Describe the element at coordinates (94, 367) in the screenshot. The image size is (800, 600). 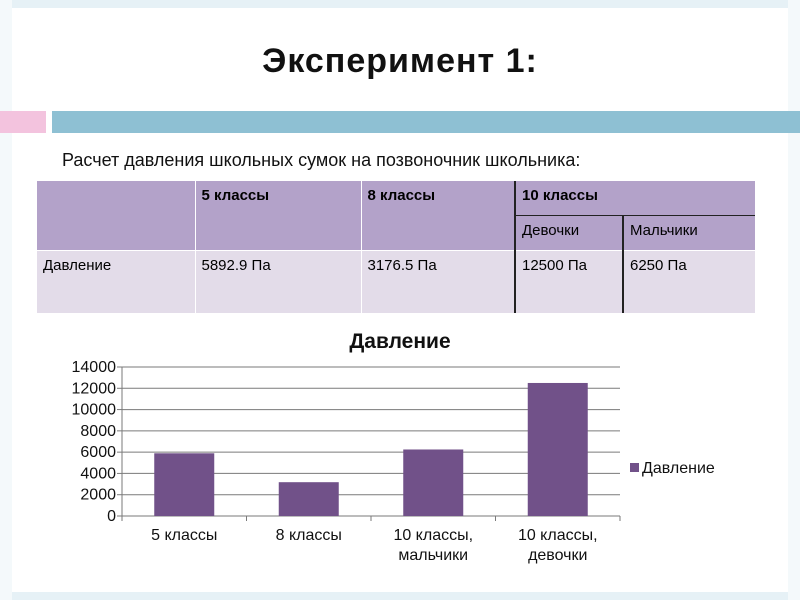
I see `y-tick-label: 14000` at that location.